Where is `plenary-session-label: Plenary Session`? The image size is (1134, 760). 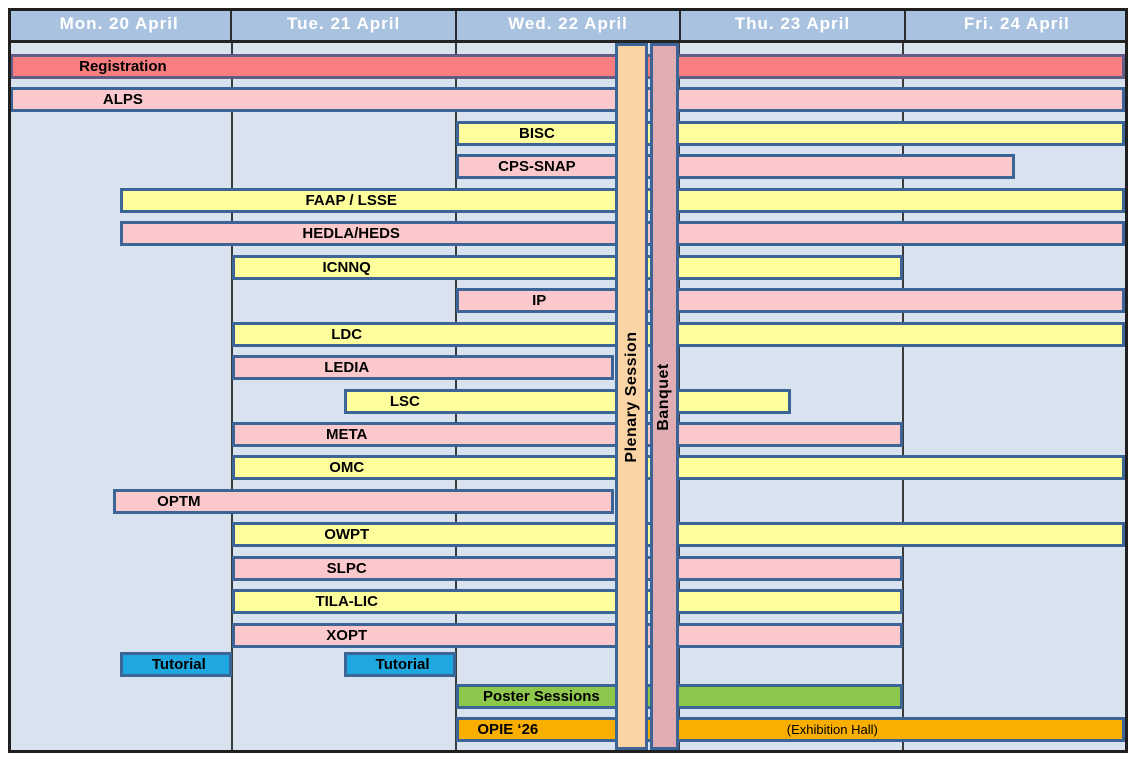 plenary-session-label: Plenary Session is located at coordinates (631, 396).